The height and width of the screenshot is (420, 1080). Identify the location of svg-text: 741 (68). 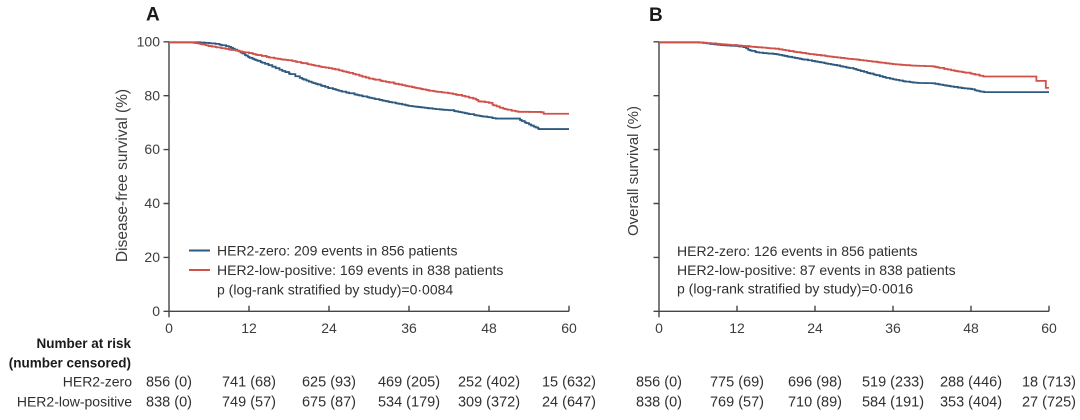
(249, 383).